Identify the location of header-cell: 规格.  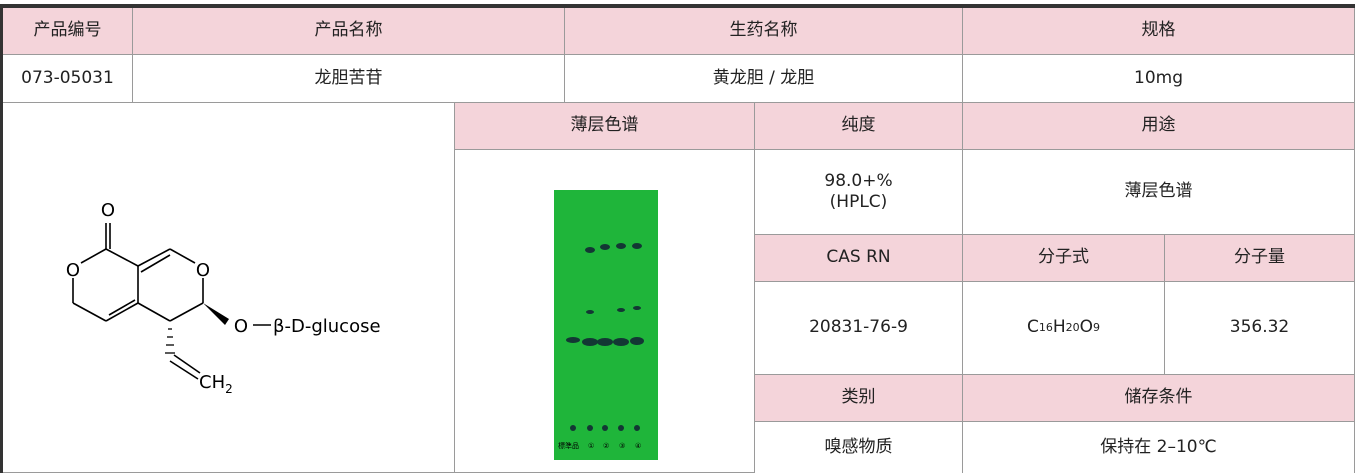
(1159, 31).